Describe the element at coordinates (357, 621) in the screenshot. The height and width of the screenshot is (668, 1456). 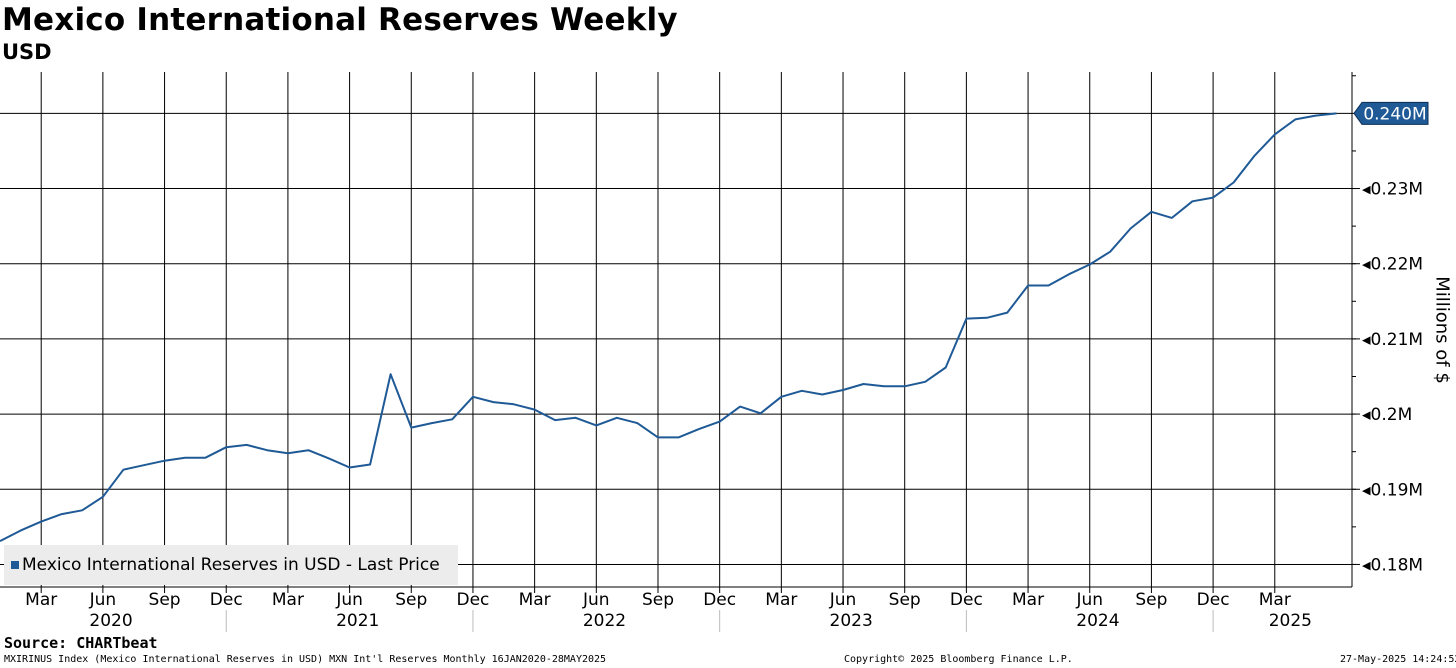
I see `year-label: 2021` at that location.